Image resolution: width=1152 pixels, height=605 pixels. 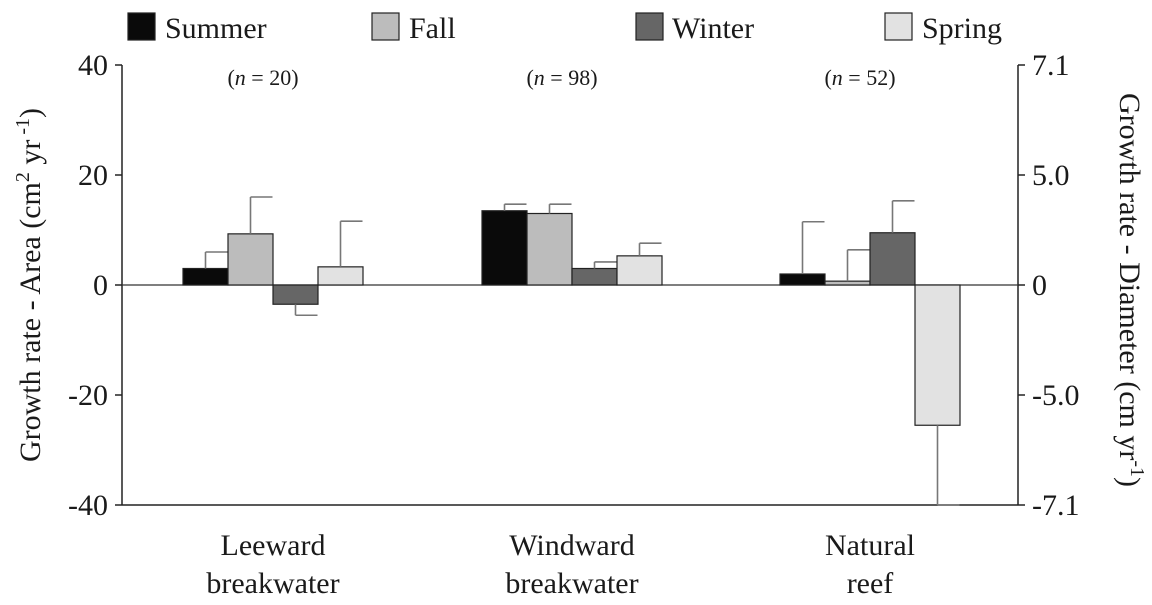 What do you see at coordinates (295, 294) in the screenshot?
I see `bar-winter-leeward` at bounding box center [295, 294].